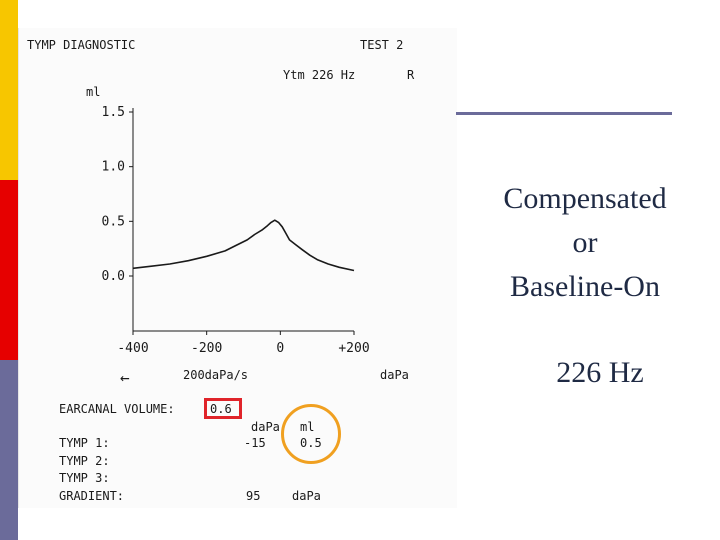 Image resolution: width=720 pixels, height=540 pixels. What do you see at coordinates (306, 496) in the screenshot?
I see `gradient-unit: daPa` at bounding box center [306, 496].